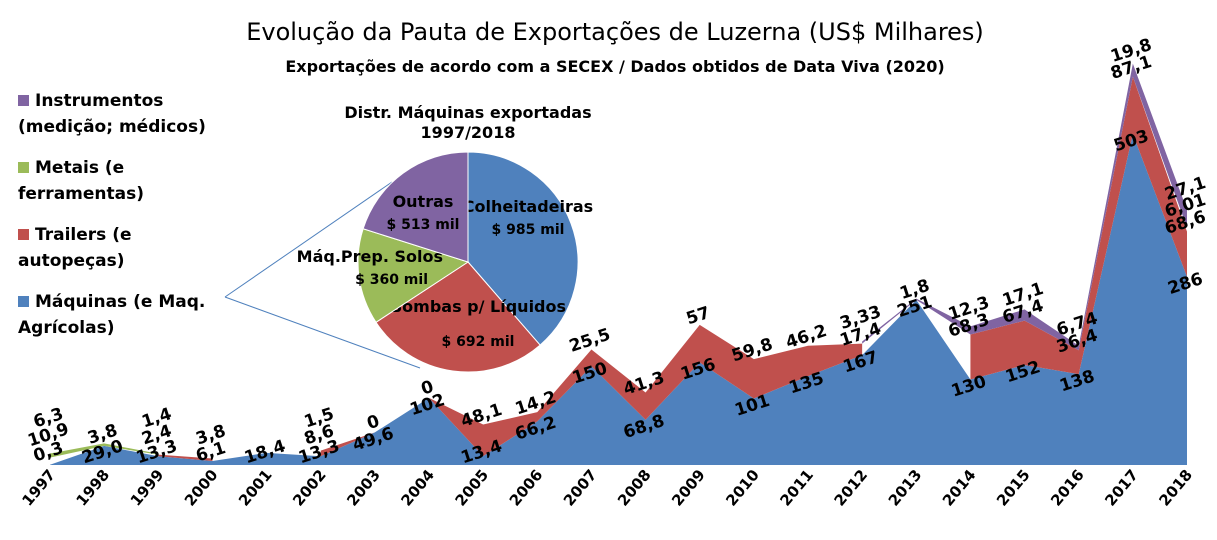 Image resolution: width=1217 pixels, height=540 pixels. I want to click on pie-label: Bombas p/ Líquidos, so click(478, 306).